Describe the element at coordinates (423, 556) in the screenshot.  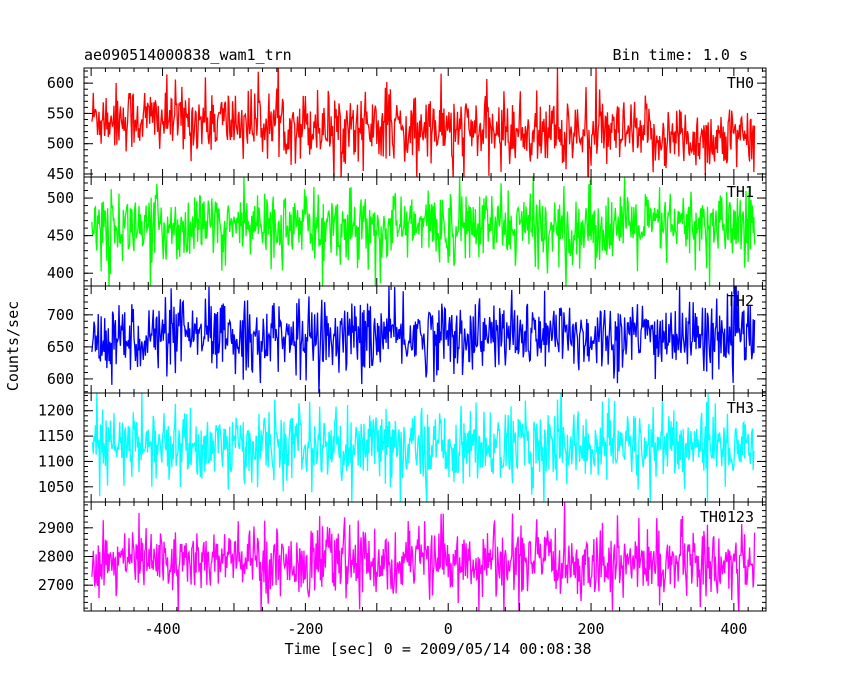
I see `series-line-th0123` at that location.